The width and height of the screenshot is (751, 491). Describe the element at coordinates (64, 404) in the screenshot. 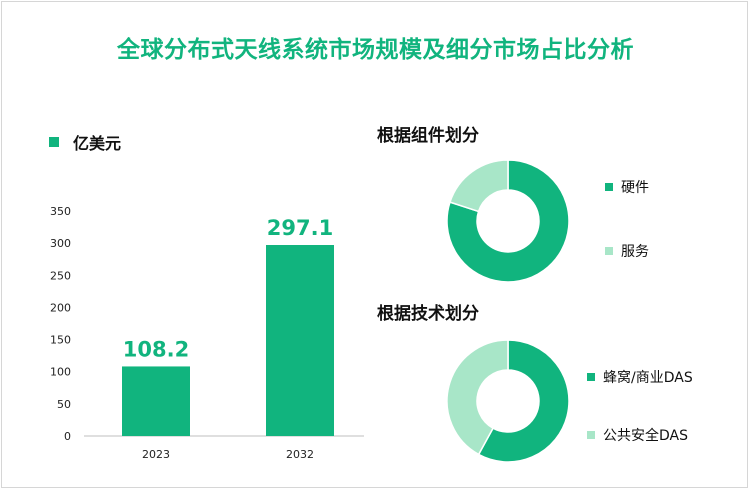

I see `y-tick-label: 50` at that location.